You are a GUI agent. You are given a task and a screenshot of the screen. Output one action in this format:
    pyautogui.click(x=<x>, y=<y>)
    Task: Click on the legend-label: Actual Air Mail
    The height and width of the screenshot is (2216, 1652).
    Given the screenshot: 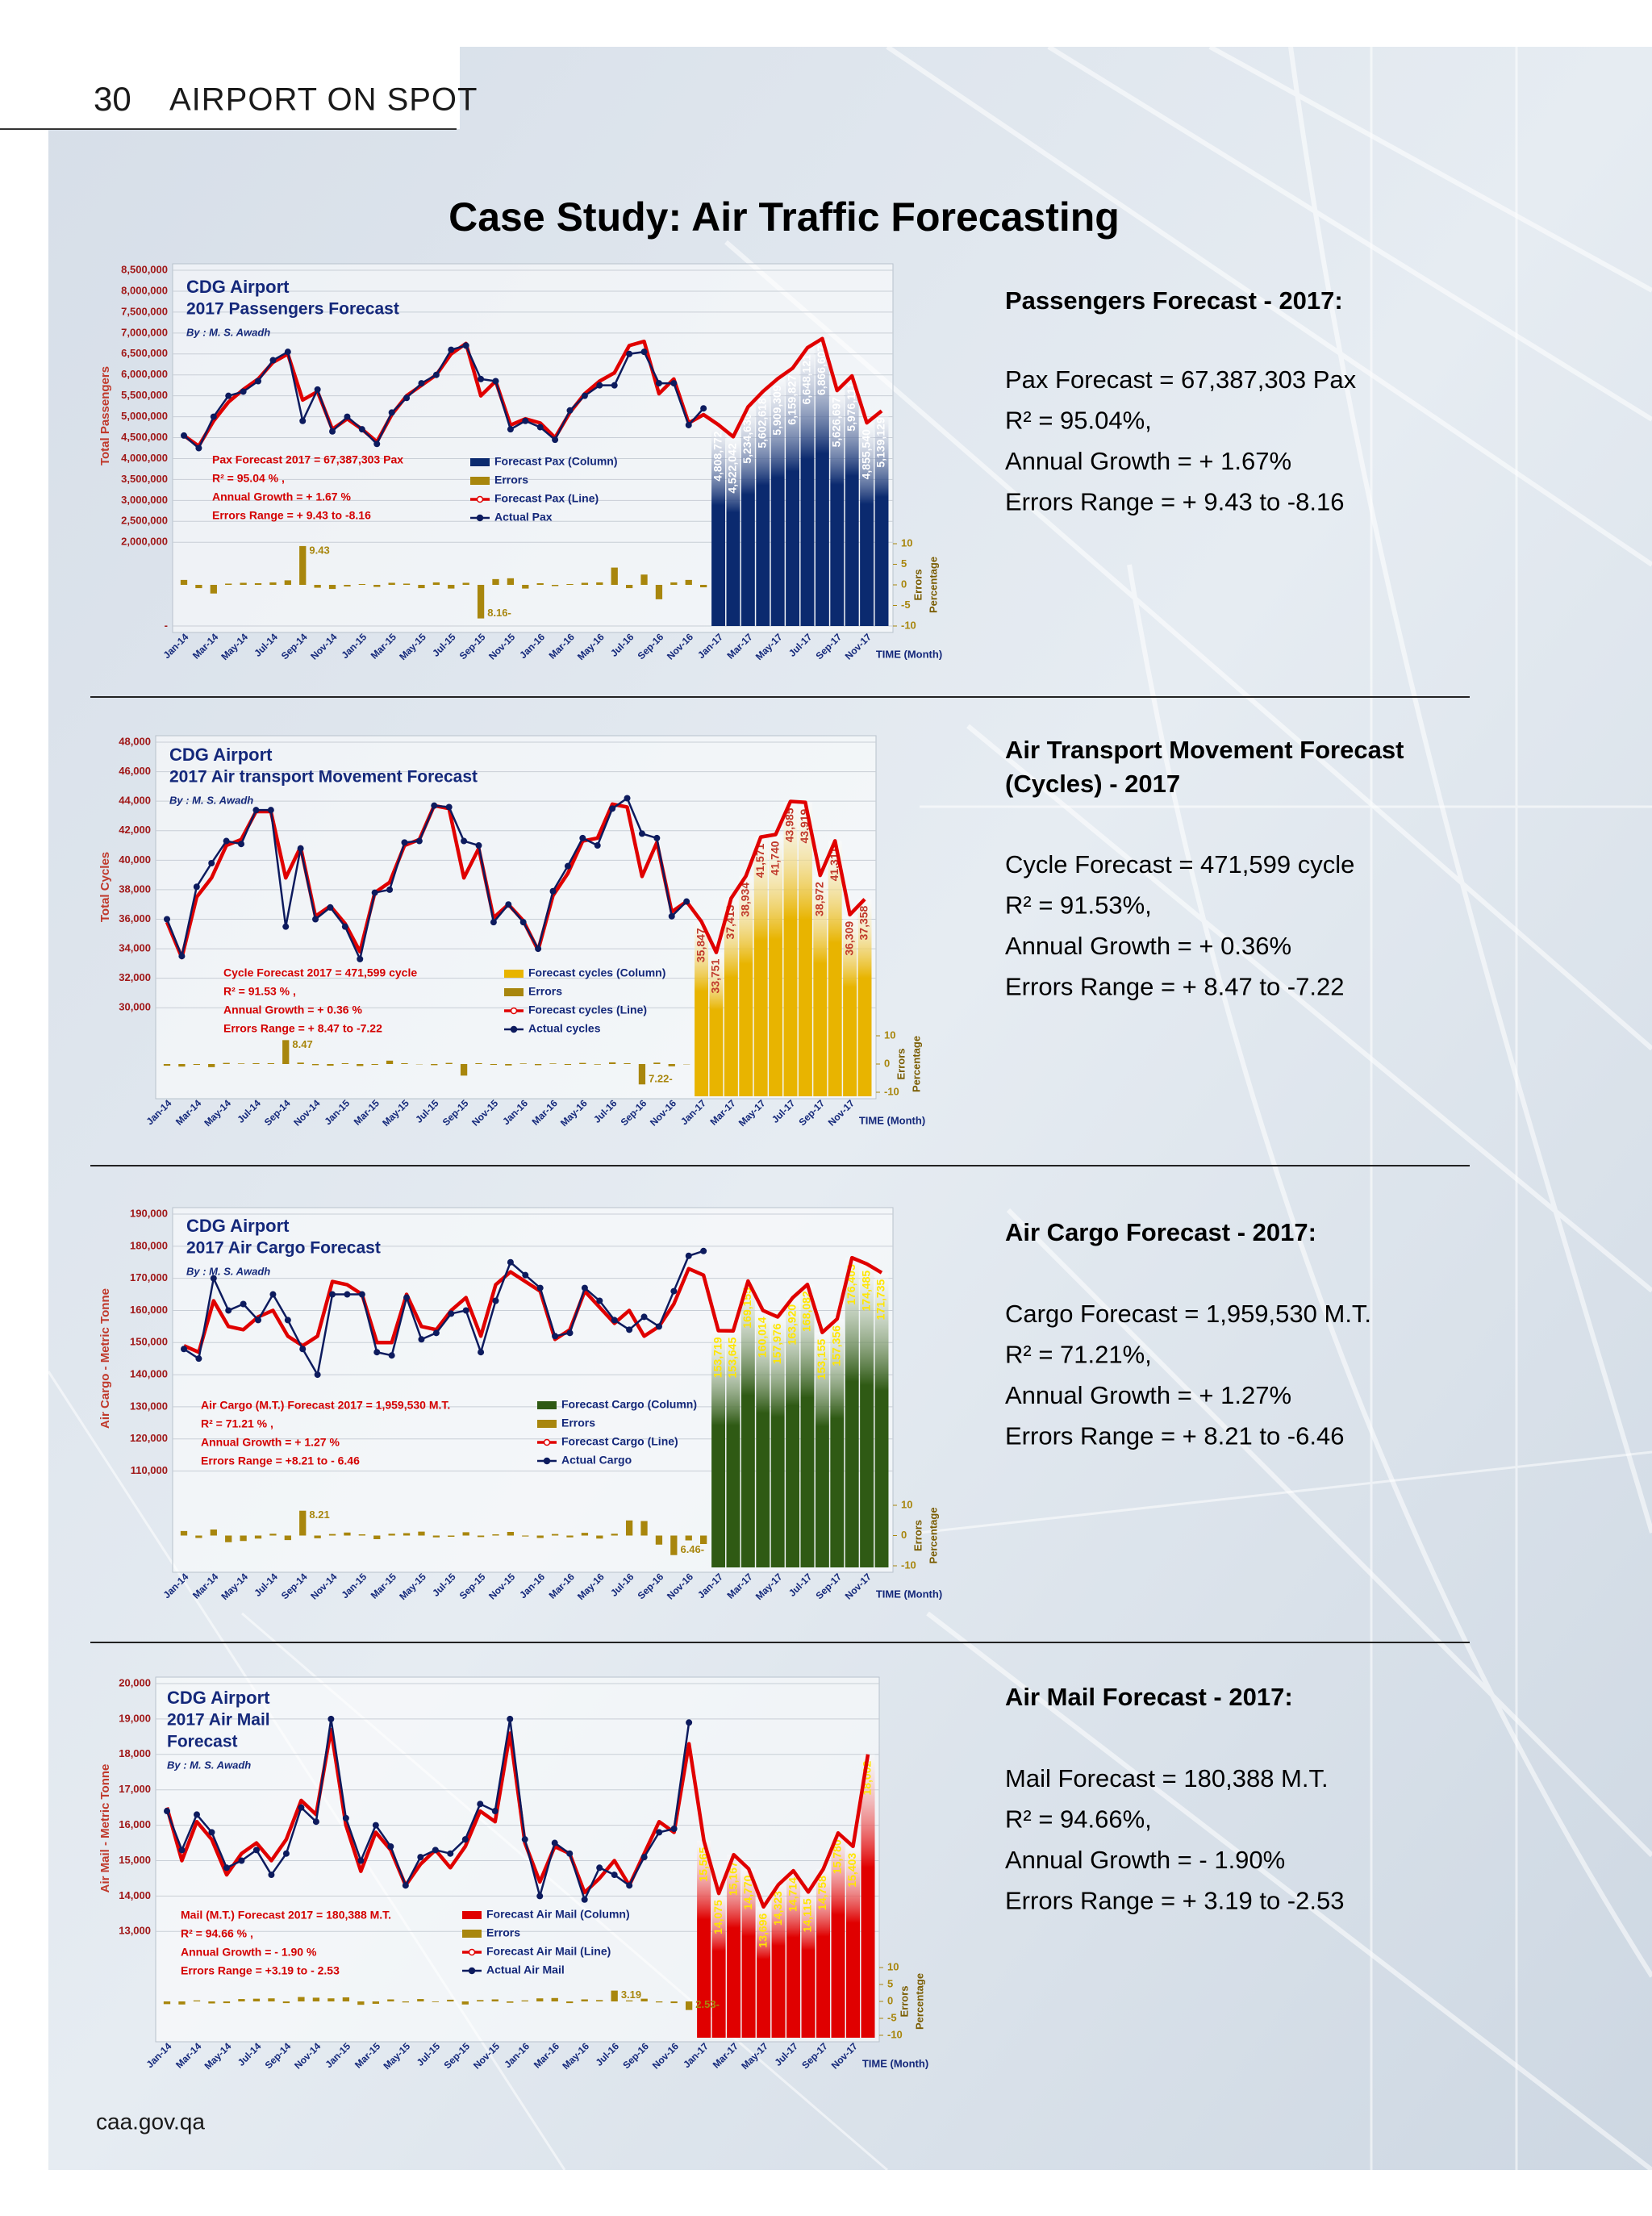 What is the action you would take?
    pyautogui.click(x=525, y=1970)
    